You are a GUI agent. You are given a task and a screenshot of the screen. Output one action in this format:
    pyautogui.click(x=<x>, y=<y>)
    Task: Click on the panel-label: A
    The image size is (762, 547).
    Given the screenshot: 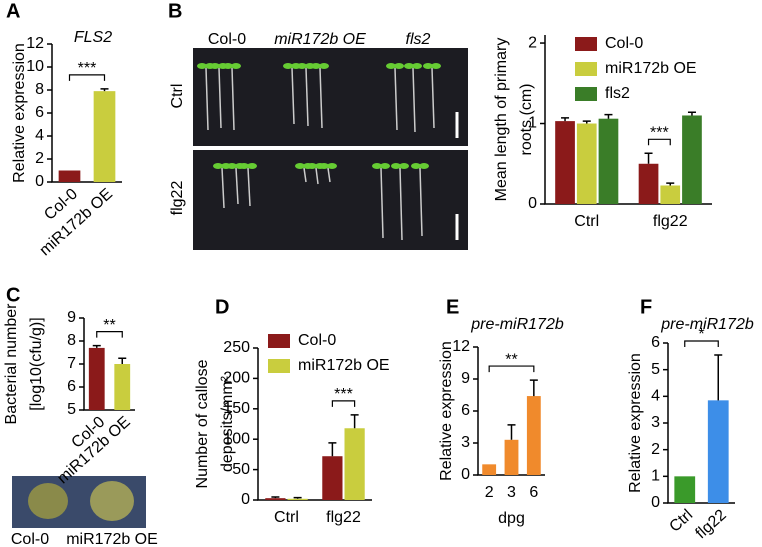 What is the action you would take?
    pyautogui.click(x=13, y=11)
    